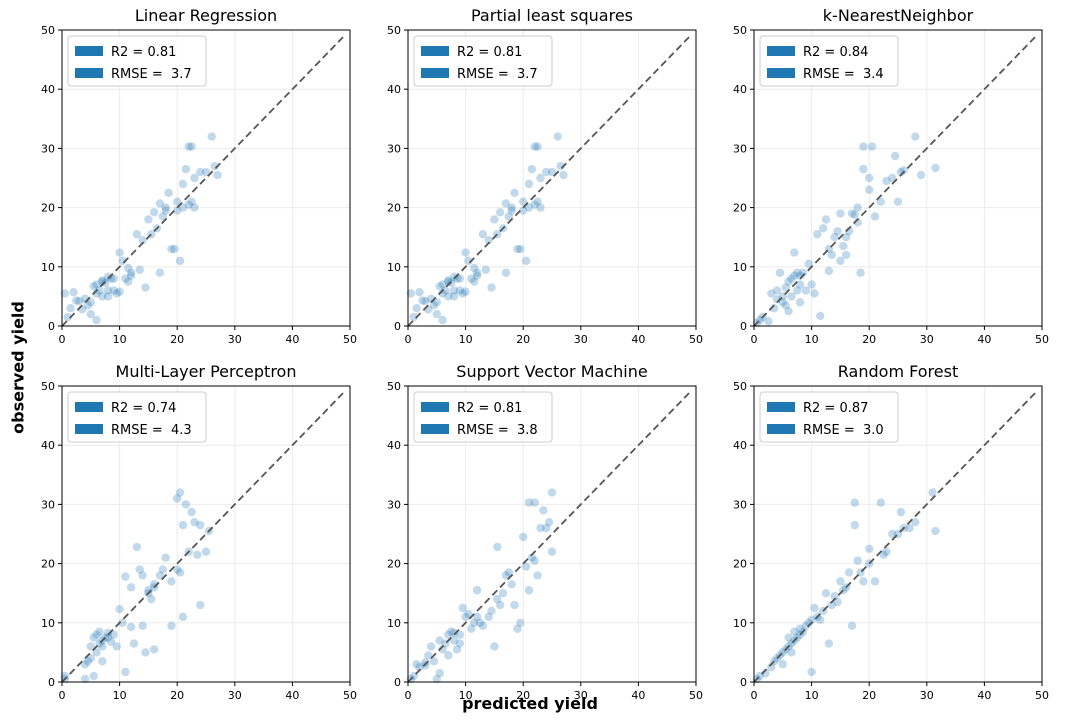  What do you see at coordinates (62, 339) in the screenshot?
I see `x-tick-label: 0` at bounding box center [62, 339].